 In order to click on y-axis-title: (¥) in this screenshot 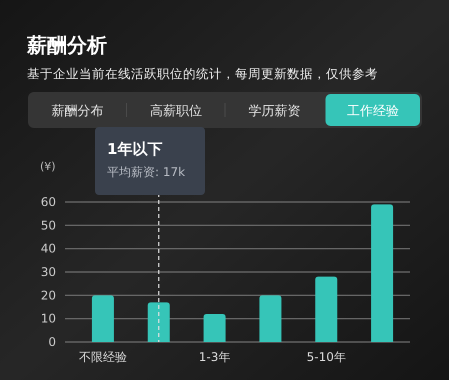, I will do `click(48, 166)`.